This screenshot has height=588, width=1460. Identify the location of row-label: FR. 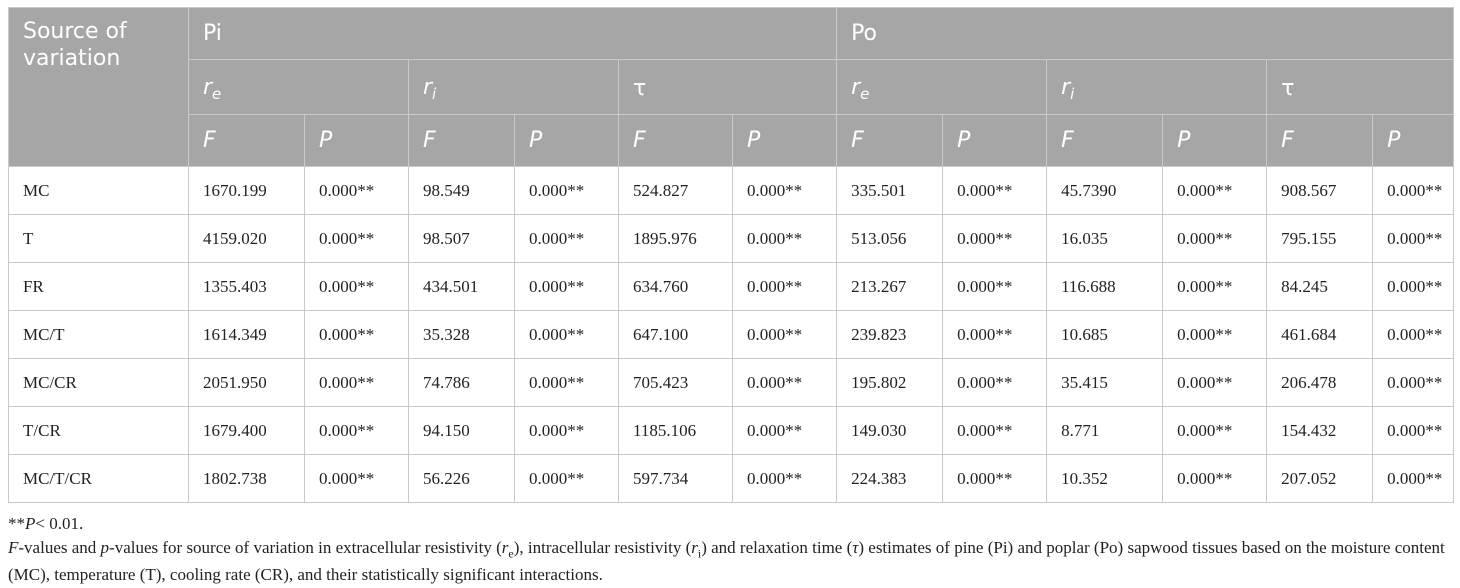
(98, 286).